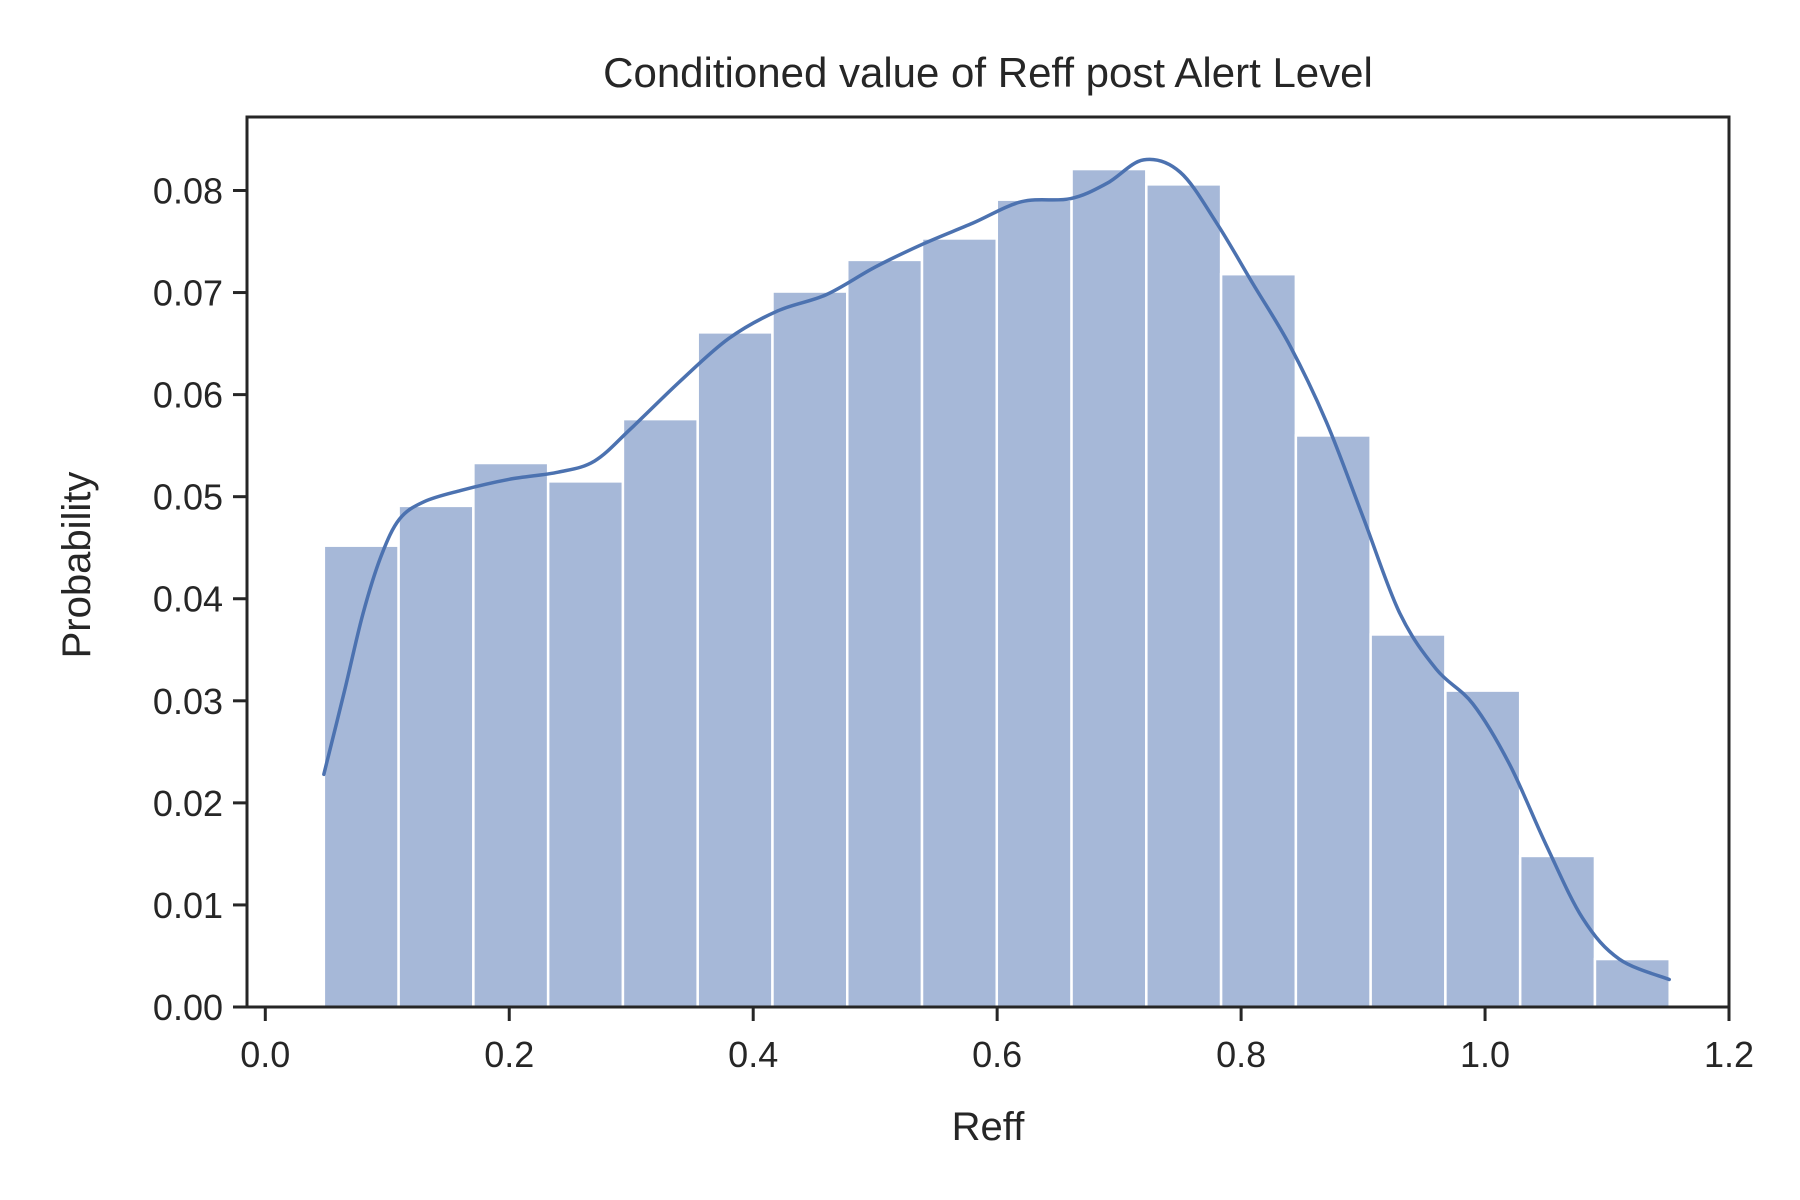  I want to click on y-tick-label: 0.02, so click(188, 803).